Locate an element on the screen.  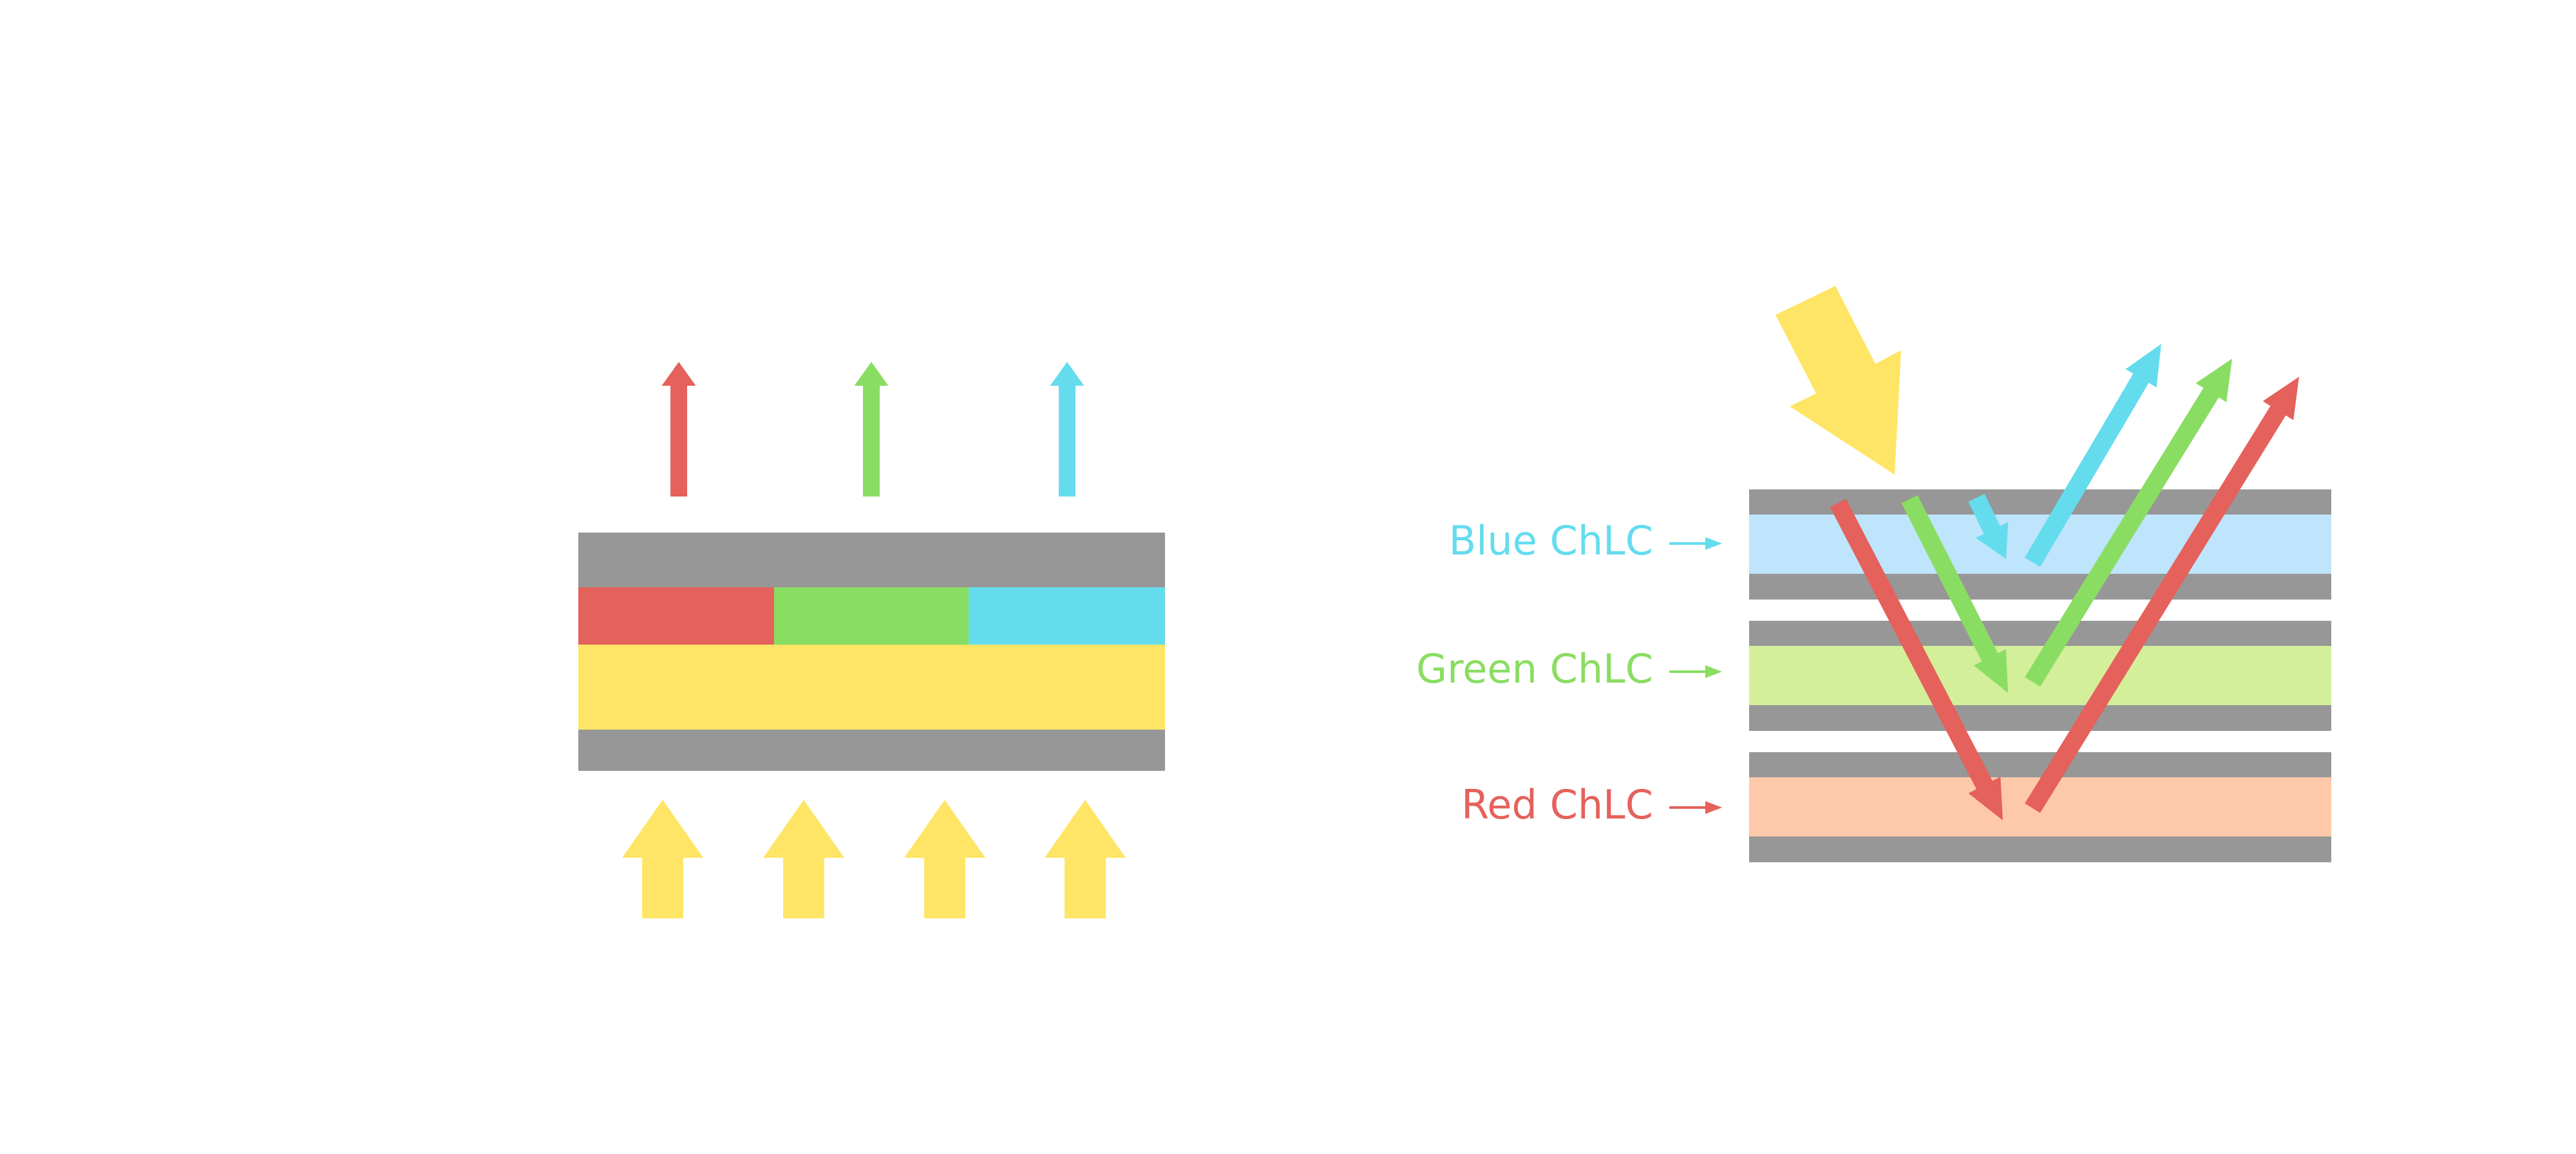
red-output-arrow is located at coordinates (679, 430).